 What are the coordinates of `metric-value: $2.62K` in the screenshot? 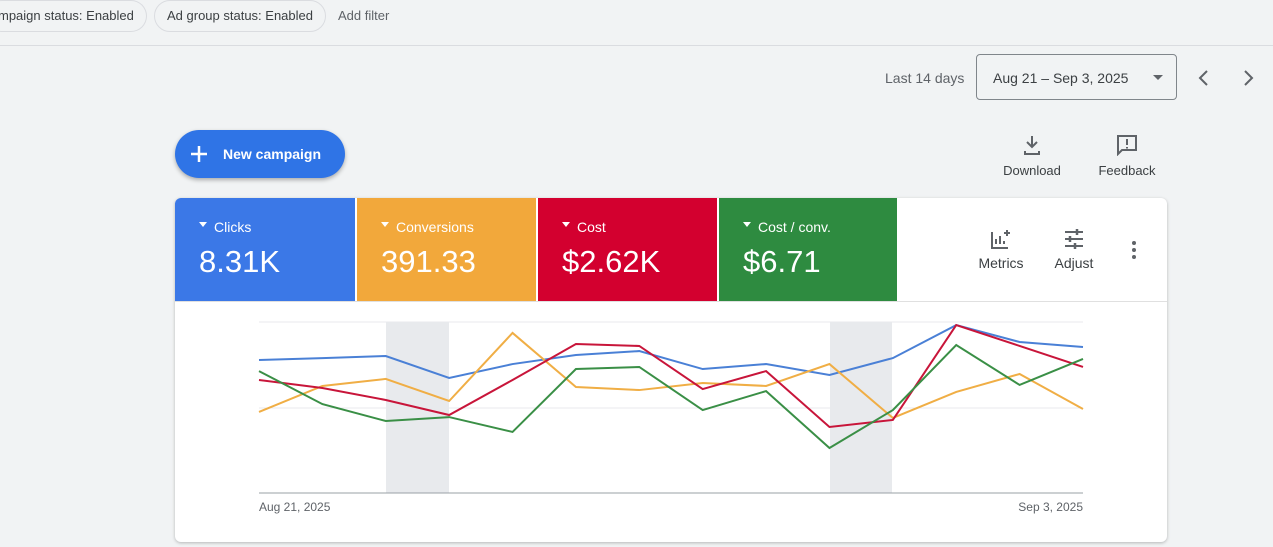 It's located at (611, 261).